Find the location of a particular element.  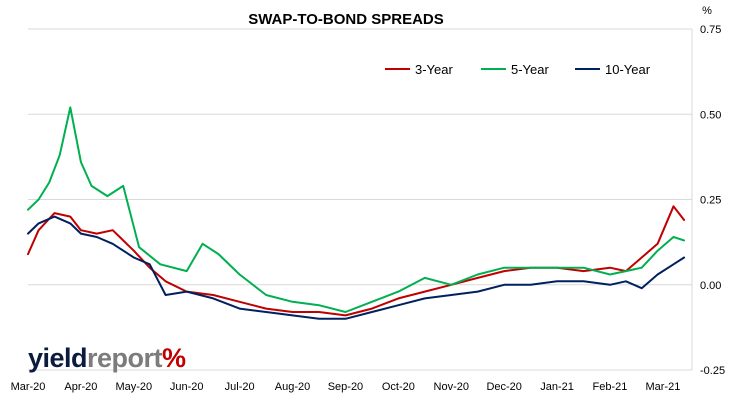

legend-label-2: 10-Year is located at coordinates (628, 69).